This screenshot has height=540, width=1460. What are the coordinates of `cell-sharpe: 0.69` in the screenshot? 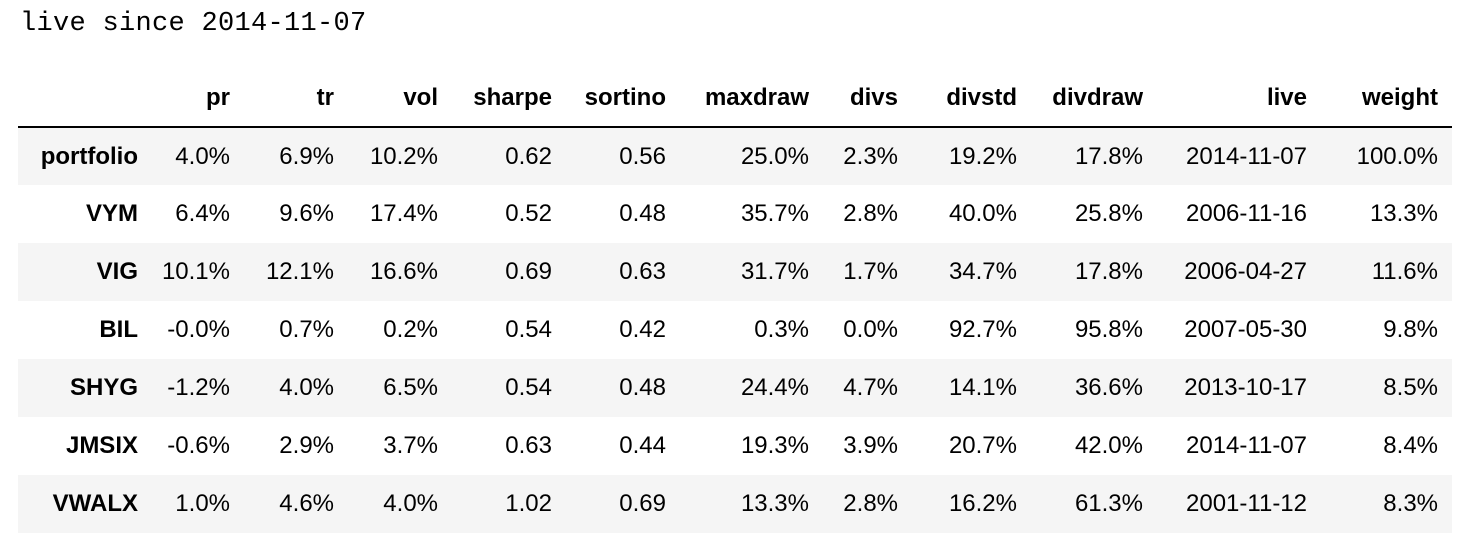 It's located at (528, 271).